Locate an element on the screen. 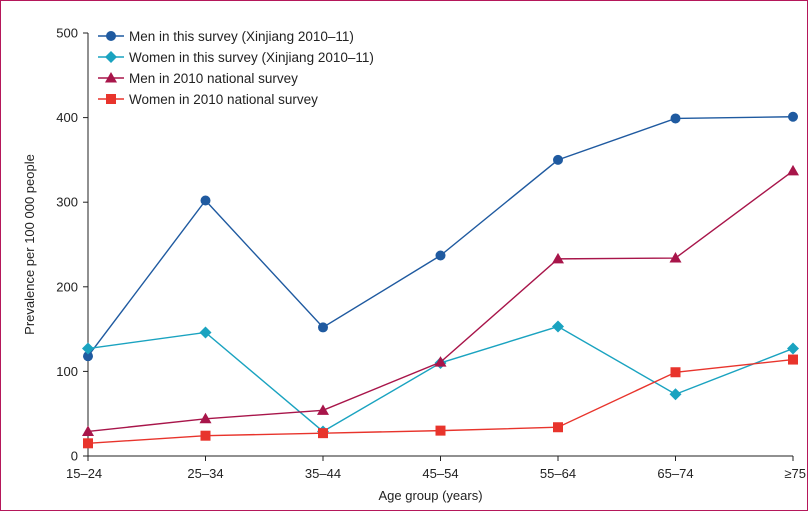 Image resolution: width=808 pixels, height=511 pixels. x-axis-title: Age group (years) is located at coordinates (430, 495).